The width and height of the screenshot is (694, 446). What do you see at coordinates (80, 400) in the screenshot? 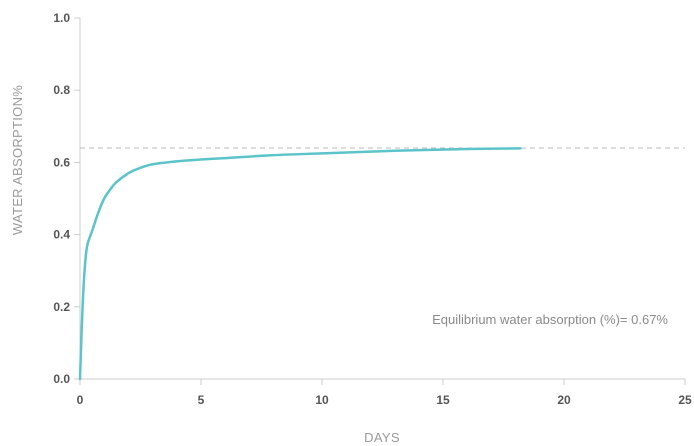
I see `x-tick-label: 0` at bounding box center [80, 400].